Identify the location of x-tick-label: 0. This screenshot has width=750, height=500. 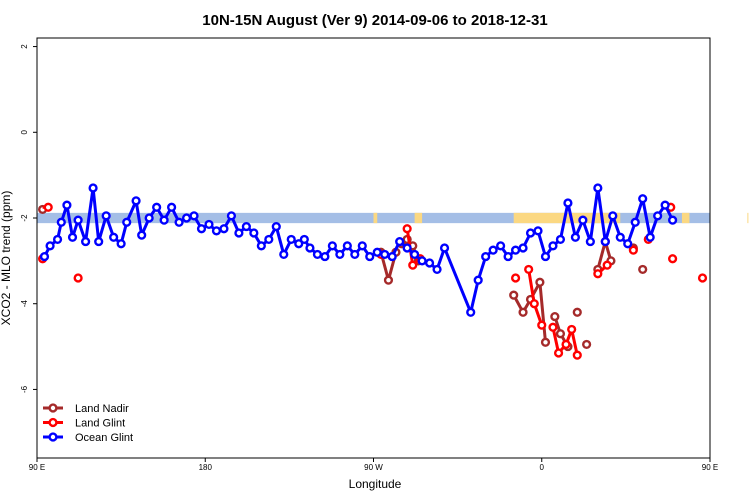
(542, 467).